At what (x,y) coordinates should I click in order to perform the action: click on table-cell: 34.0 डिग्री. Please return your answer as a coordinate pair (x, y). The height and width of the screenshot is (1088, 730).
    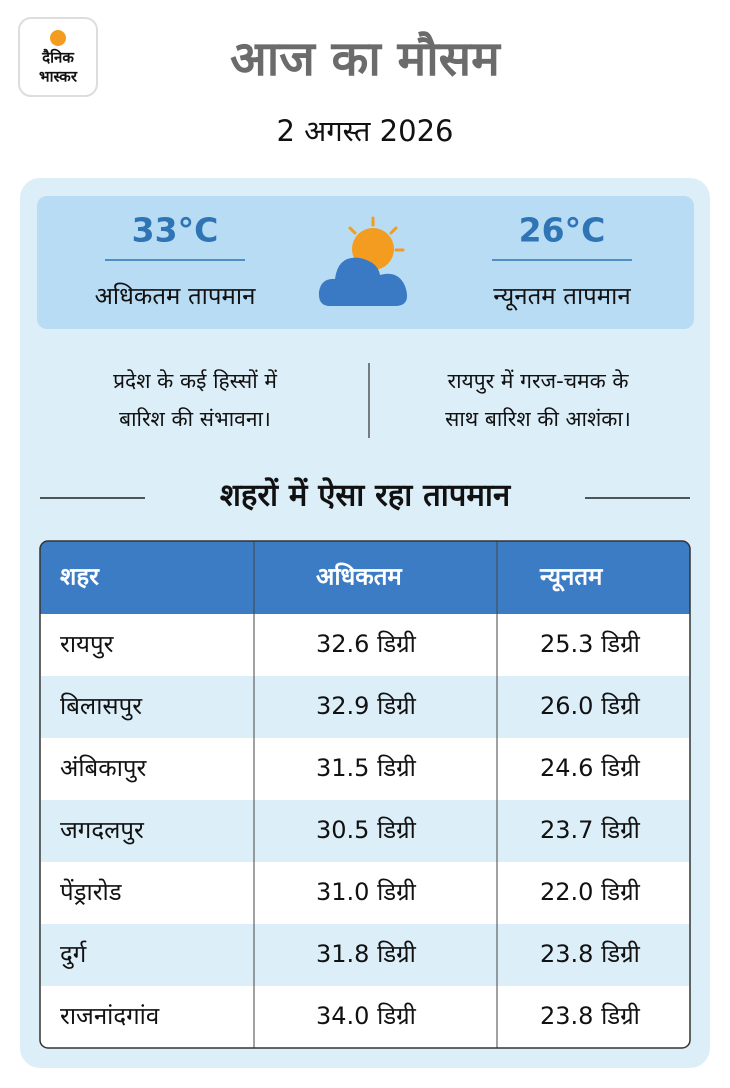
    Looking at the image, I should click on (366, 1016).